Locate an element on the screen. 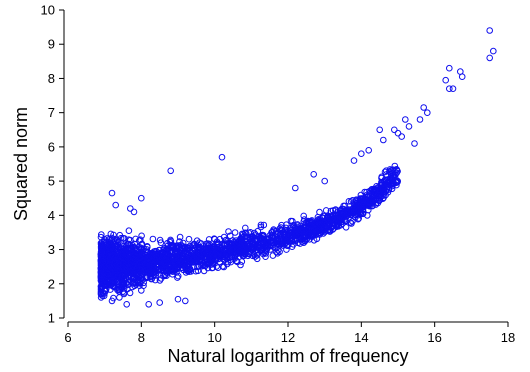 The image size is (530, 372). x-axis-ticks: 6 8 10 12 14 16 18 is located at coordinates (289, 333).